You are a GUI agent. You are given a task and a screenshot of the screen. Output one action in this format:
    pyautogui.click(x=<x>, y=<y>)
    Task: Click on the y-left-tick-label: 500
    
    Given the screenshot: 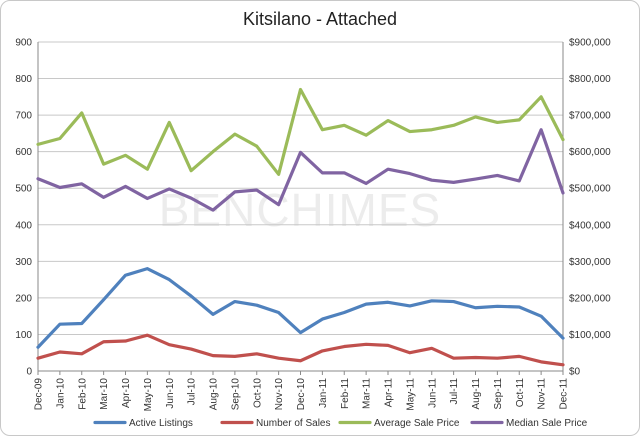 What is the action you would take?
    pyautogui.click(x=23, y=189)
    